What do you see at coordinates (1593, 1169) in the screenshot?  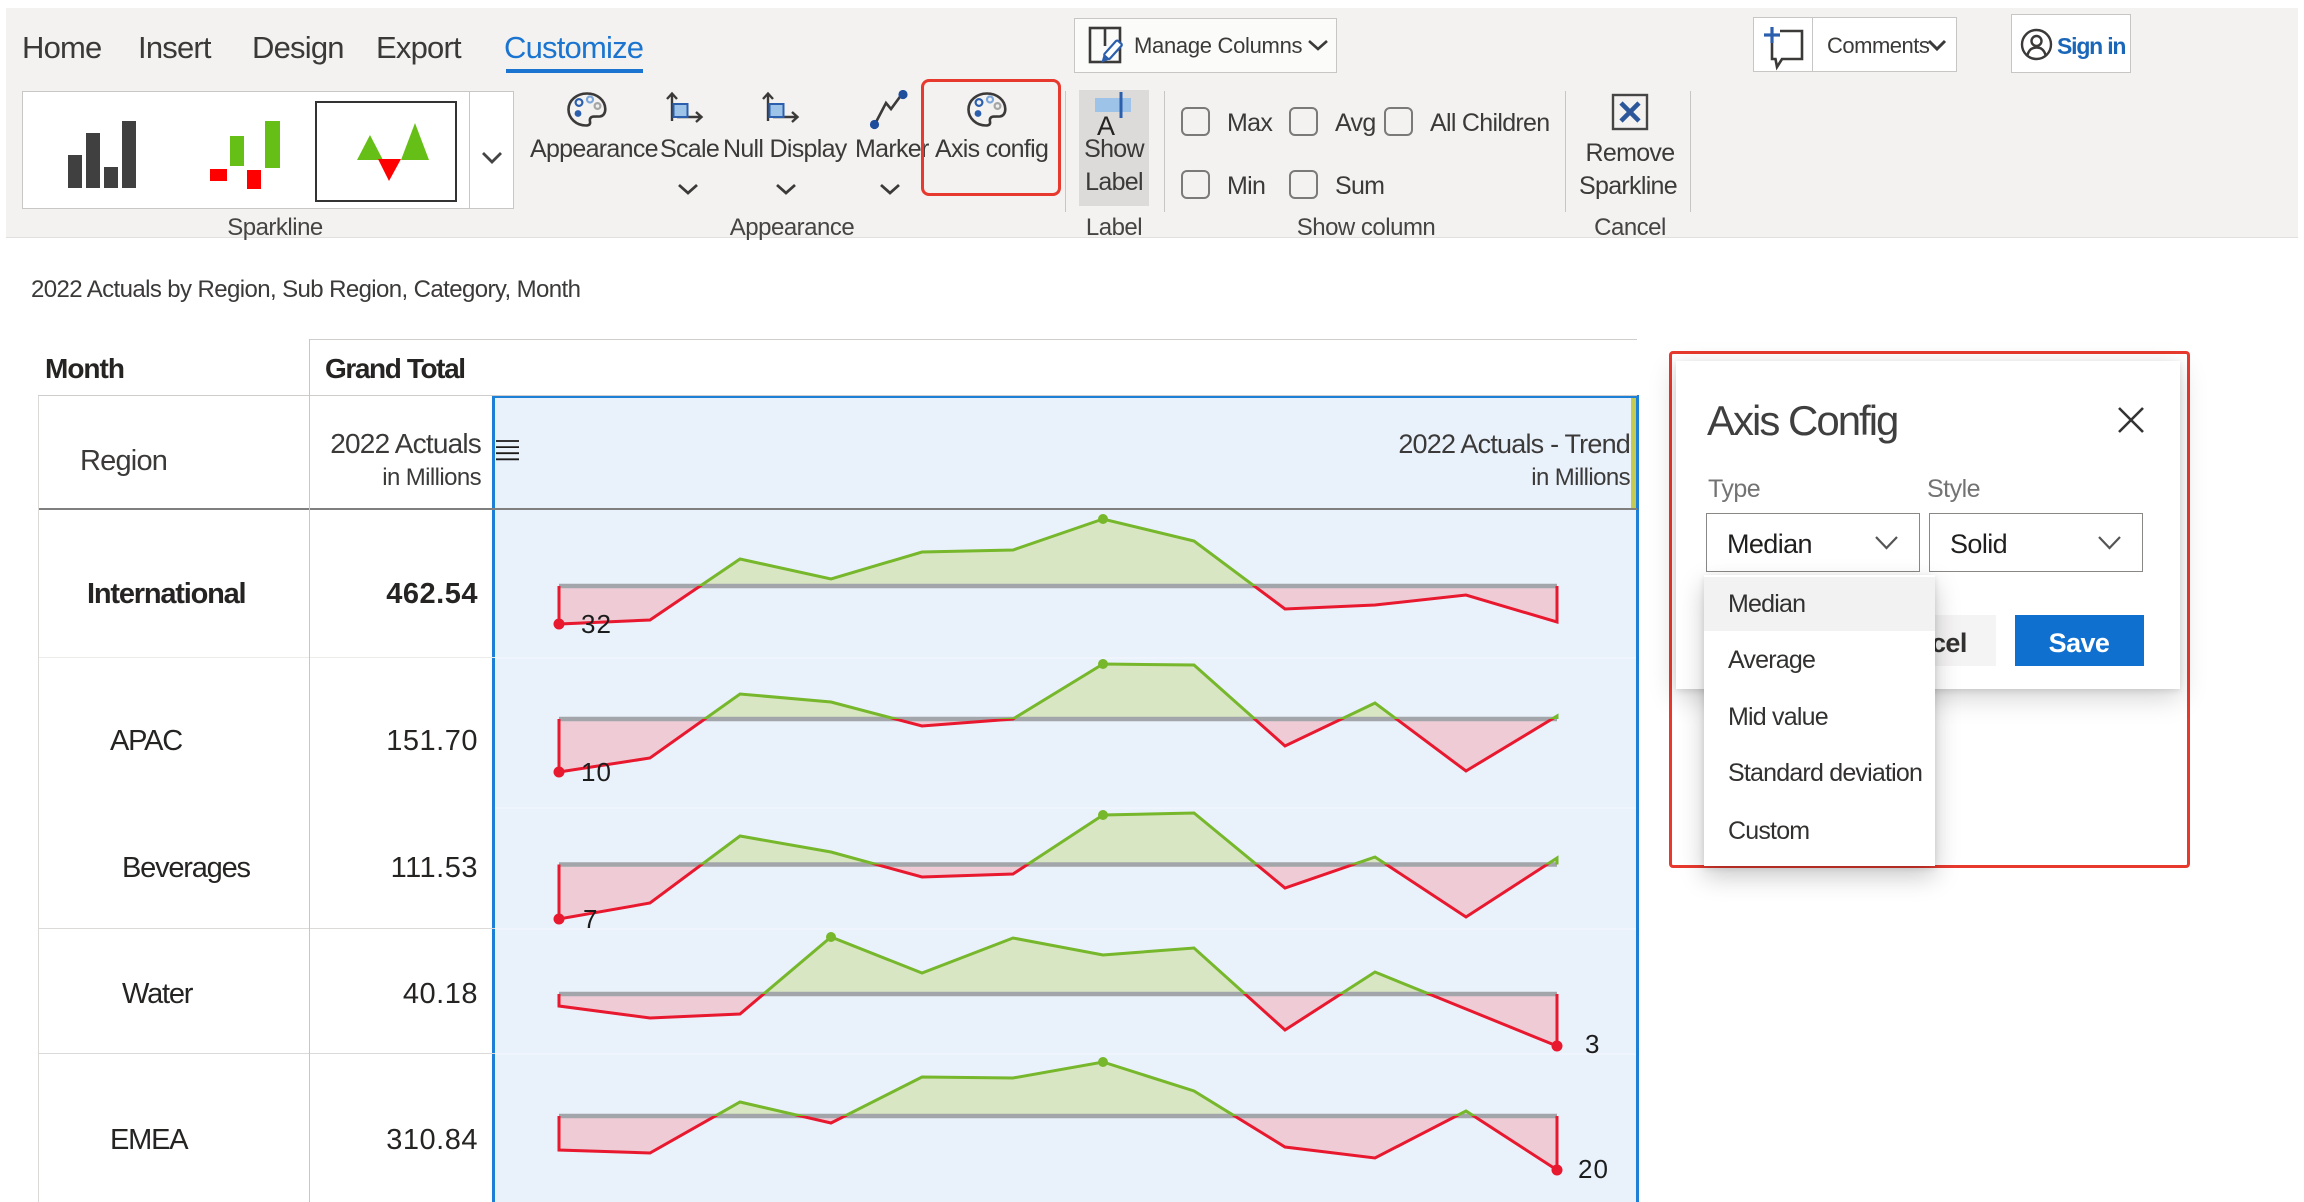 I see `svg-text: 20` at bounding box center [1593, 1169].